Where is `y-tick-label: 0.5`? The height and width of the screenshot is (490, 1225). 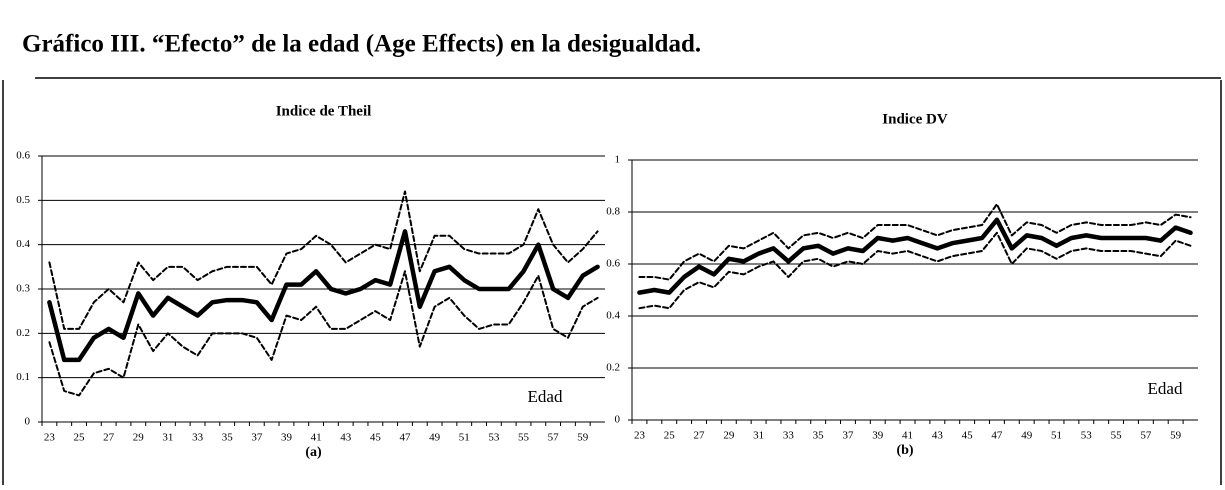
y-tick-label: 0.5 is located at coordinates (23, 200).